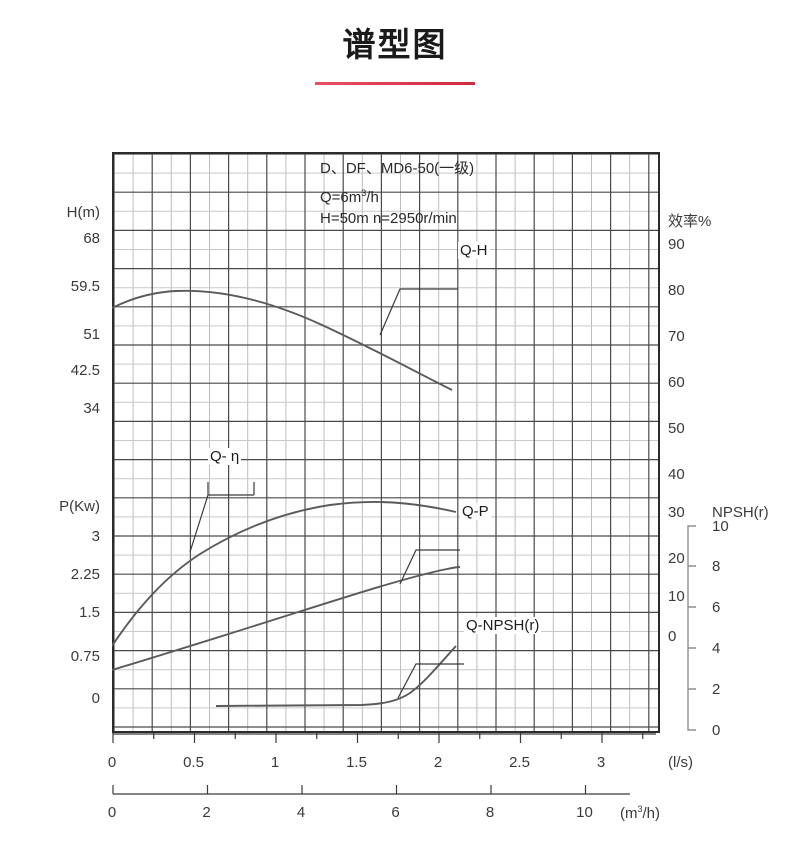  Describe the element at coordinates (301, 812) in the screenshot. I see `x-secondary-tick-2: 4` at that location.